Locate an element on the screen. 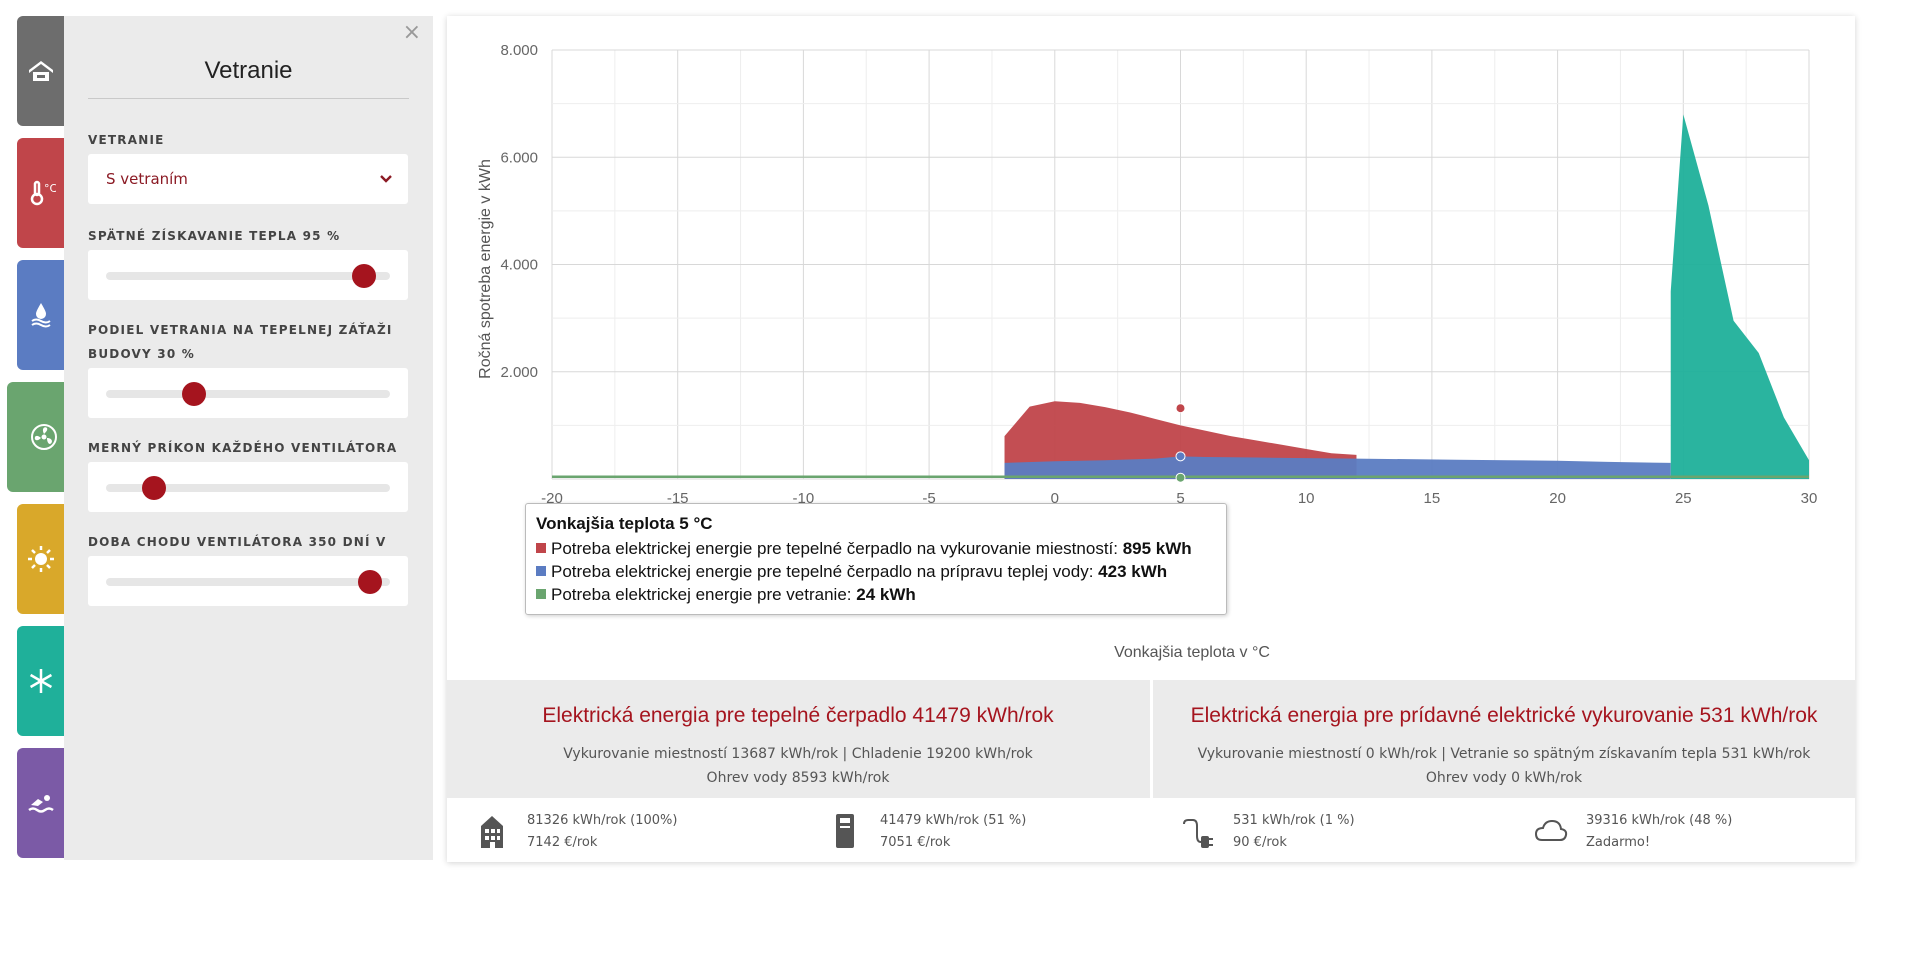 This screenshot has width=1920, height=970. house-icon is located at coordinates (40, 71).